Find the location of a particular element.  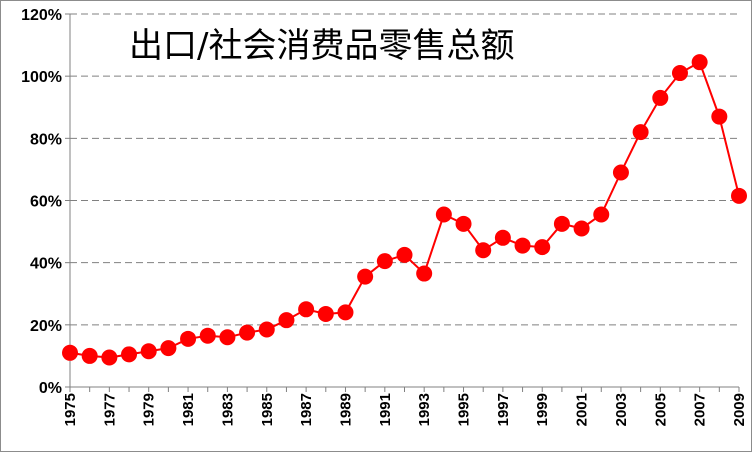

x-tick-label: 1979 is located at coordinates (149, 409).